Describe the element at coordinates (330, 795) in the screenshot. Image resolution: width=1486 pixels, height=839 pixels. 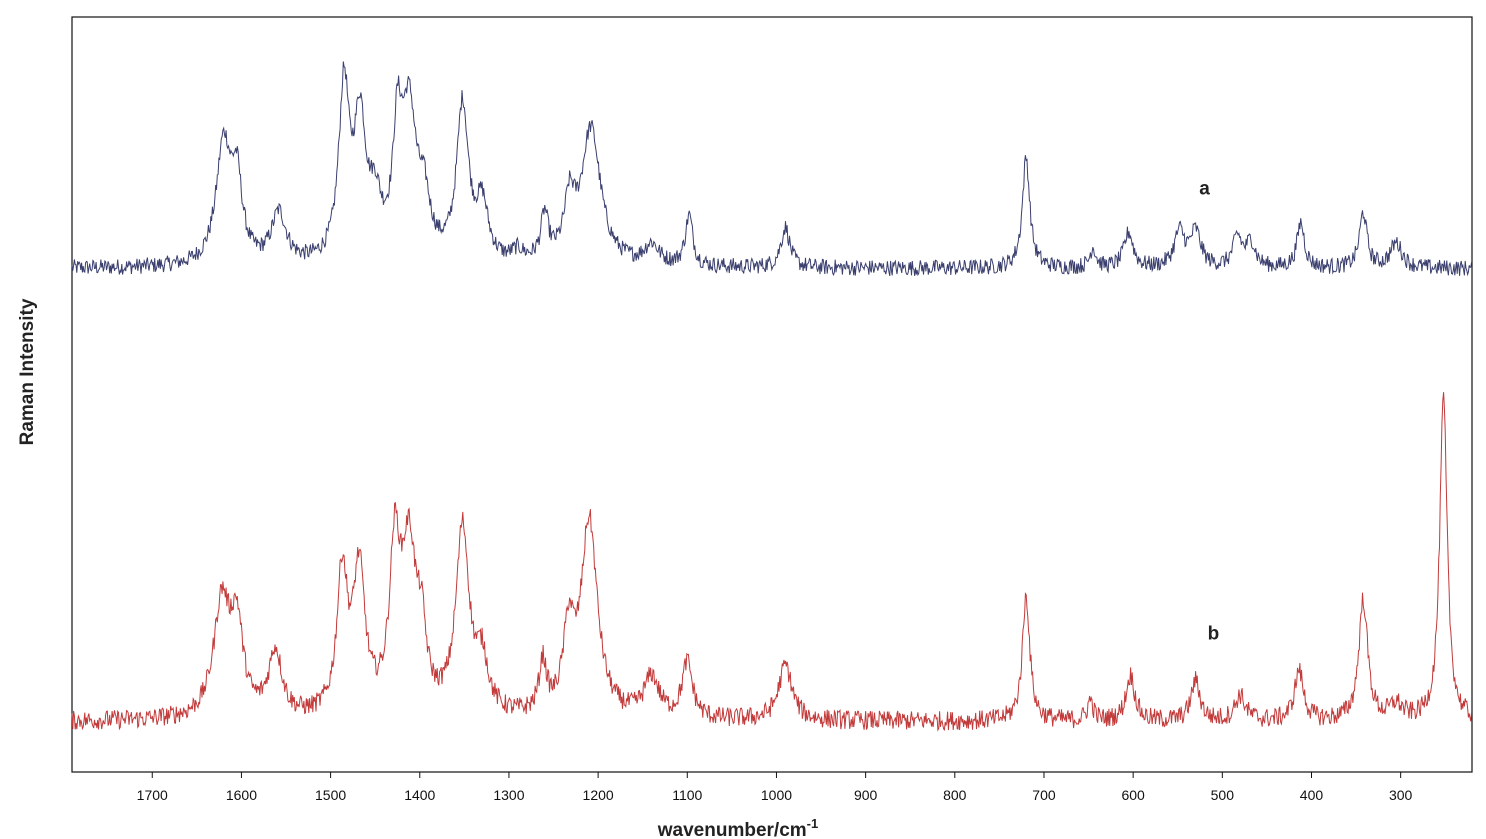
I see `x-tick-label: 1500` at that location.